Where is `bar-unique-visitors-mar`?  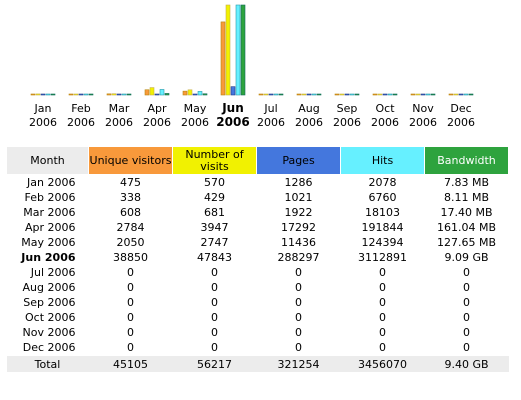
bar-unique-visitors-mar is located at coordinates (109, 94).